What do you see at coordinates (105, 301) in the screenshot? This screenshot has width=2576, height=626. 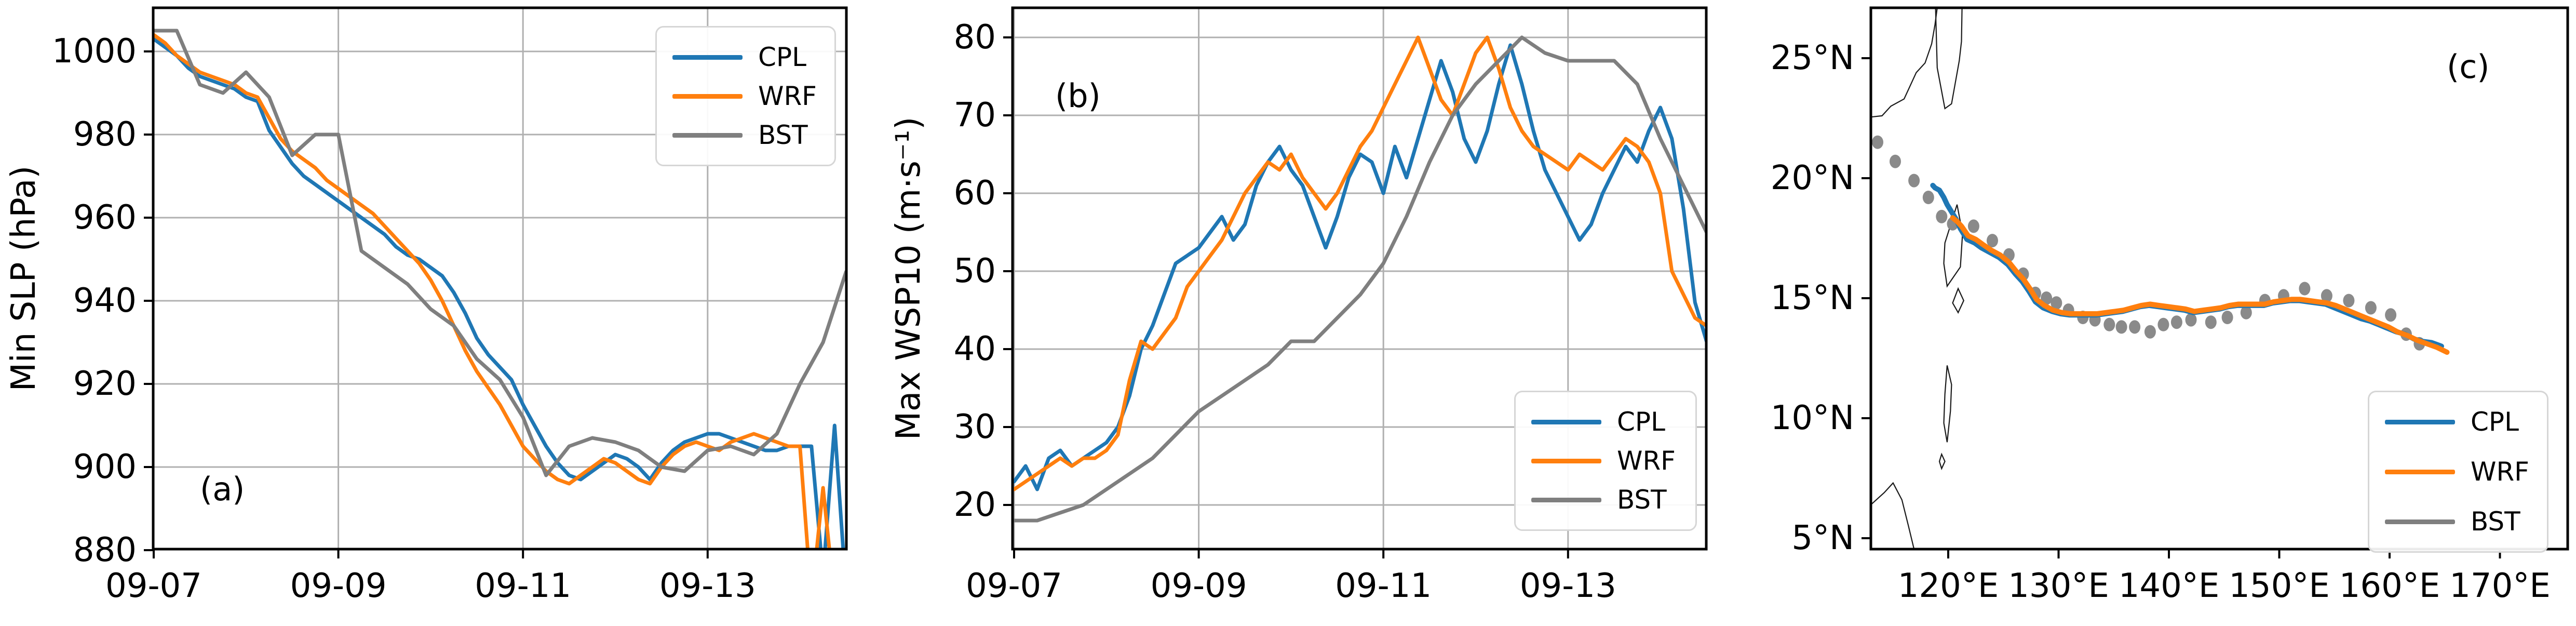 I see `y-tick-a-940: 940` at bounding box center [105, 301].